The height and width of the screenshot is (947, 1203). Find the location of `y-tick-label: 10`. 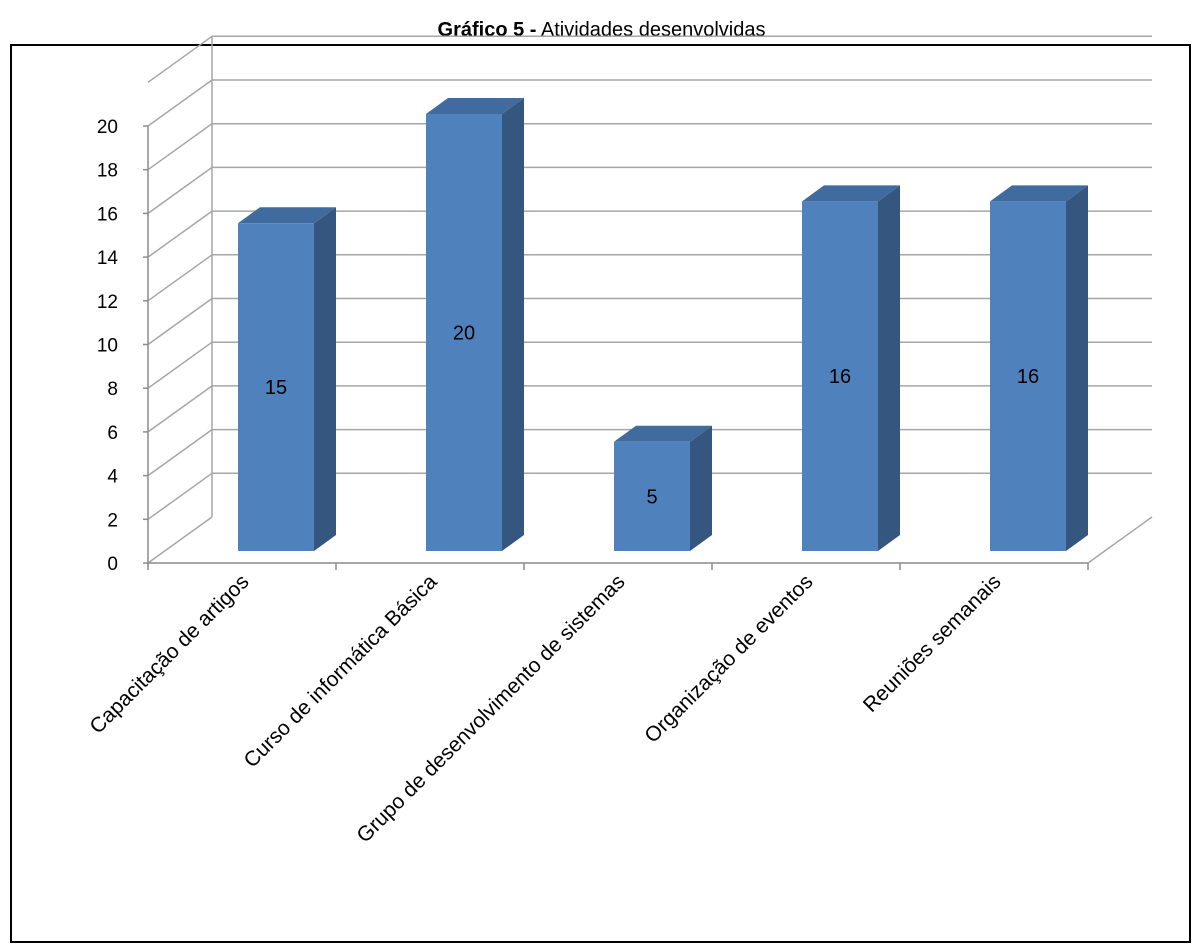

y-tick-label: 10 is located at coordinates (107, 346).